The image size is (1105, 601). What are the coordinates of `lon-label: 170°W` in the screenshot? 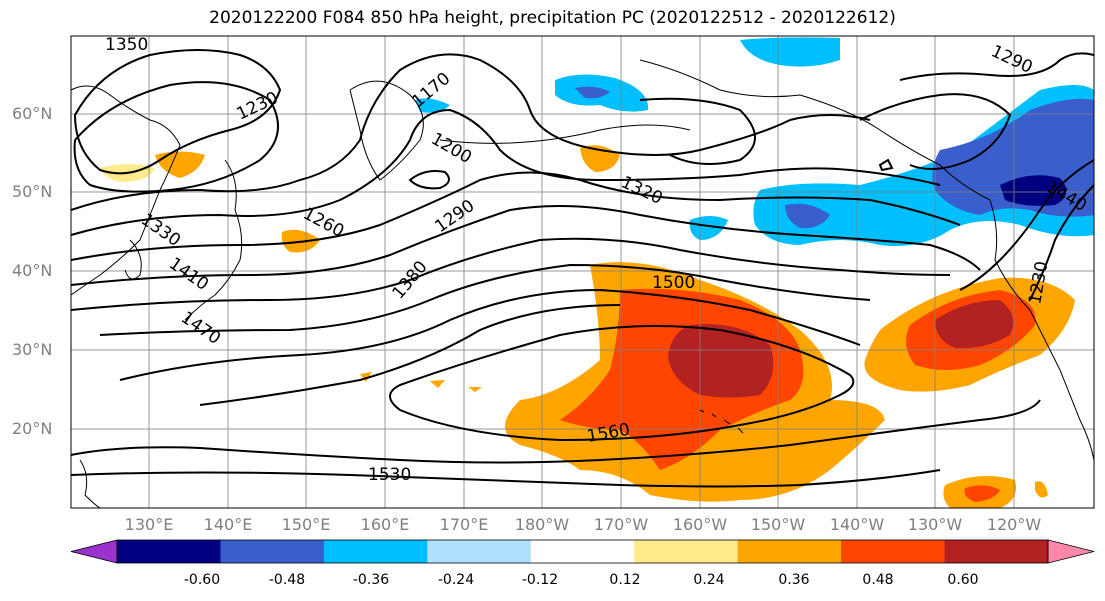 It's located at (621, 524).